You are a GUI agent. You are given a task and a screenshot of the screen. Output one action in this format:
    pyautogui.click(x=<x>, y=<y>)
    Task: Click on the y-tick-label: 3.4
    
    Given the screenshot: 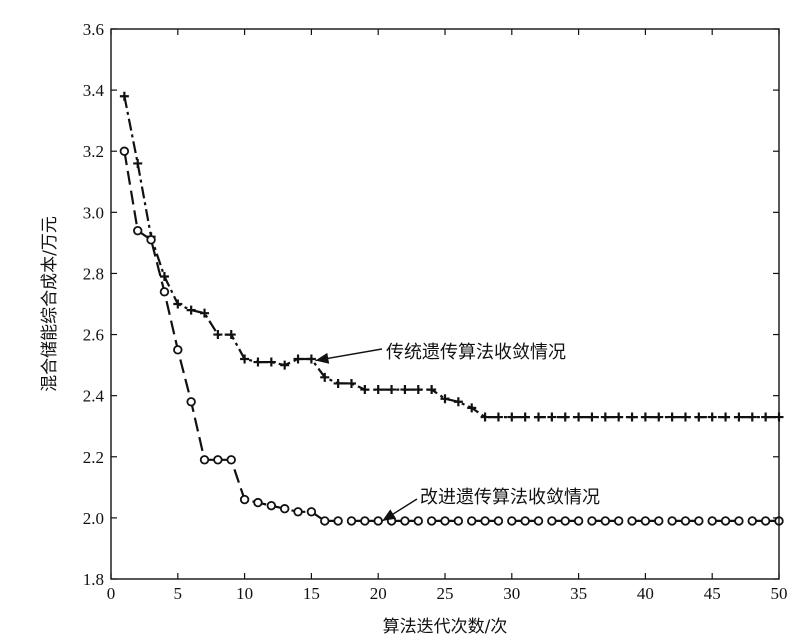 What is the action you would take?
    pyautogui.click(x=94, y=90)
    